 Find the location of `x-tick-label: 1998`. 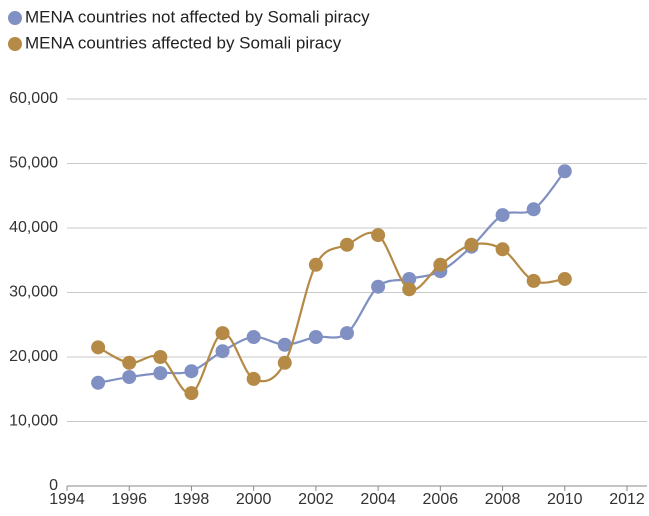

x-tick-label: 1998 is located at coordinates (192, 499).